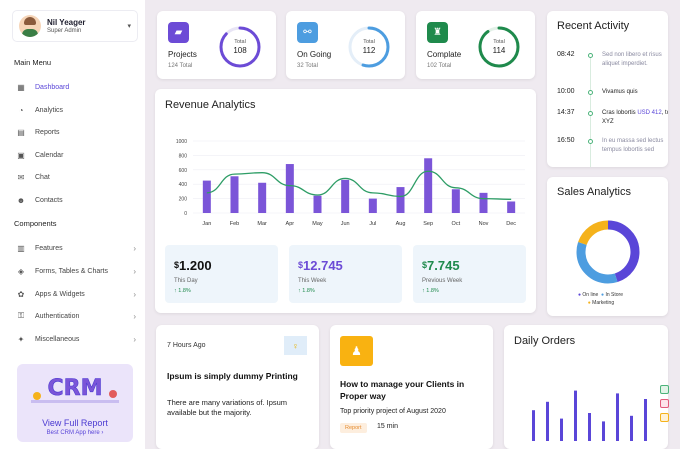 The height and width of the screenshot is (449, 680). What do you see at coordinates (76, 294) in the screenshot?
I see `sidebar-item-apps: ✿ Apps & Widgets ›` at bounding box center [76, 294].